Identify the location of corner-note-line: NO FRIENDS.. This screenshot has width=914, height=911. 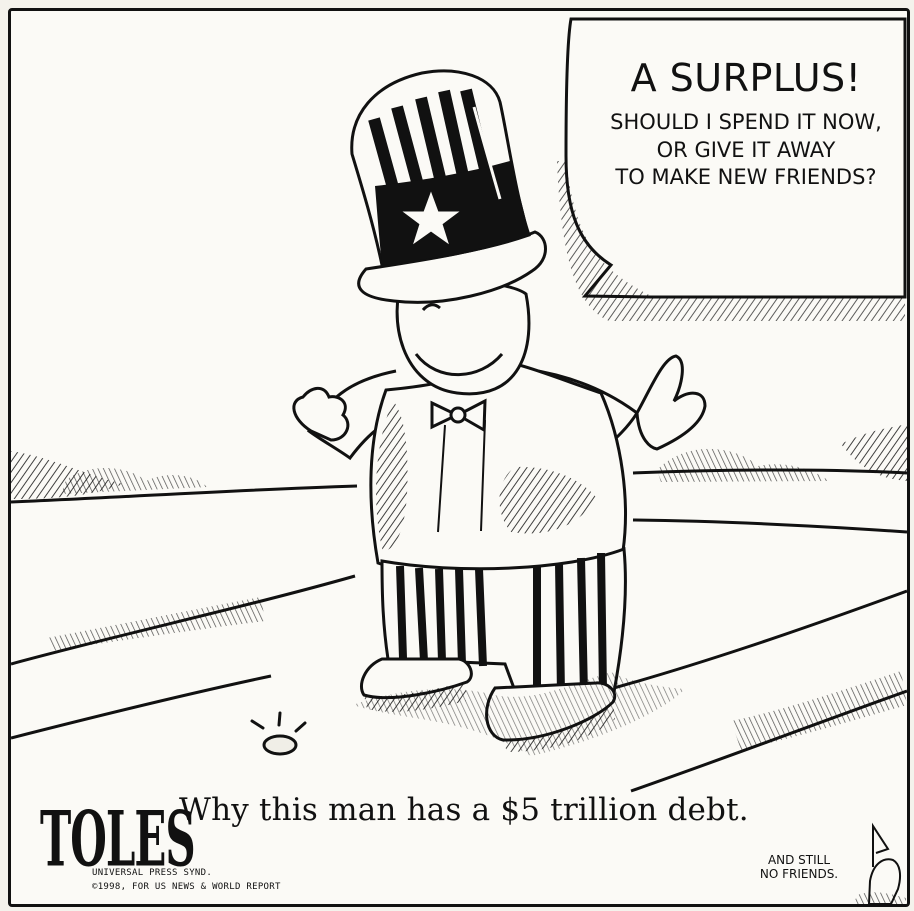
(799, 874).